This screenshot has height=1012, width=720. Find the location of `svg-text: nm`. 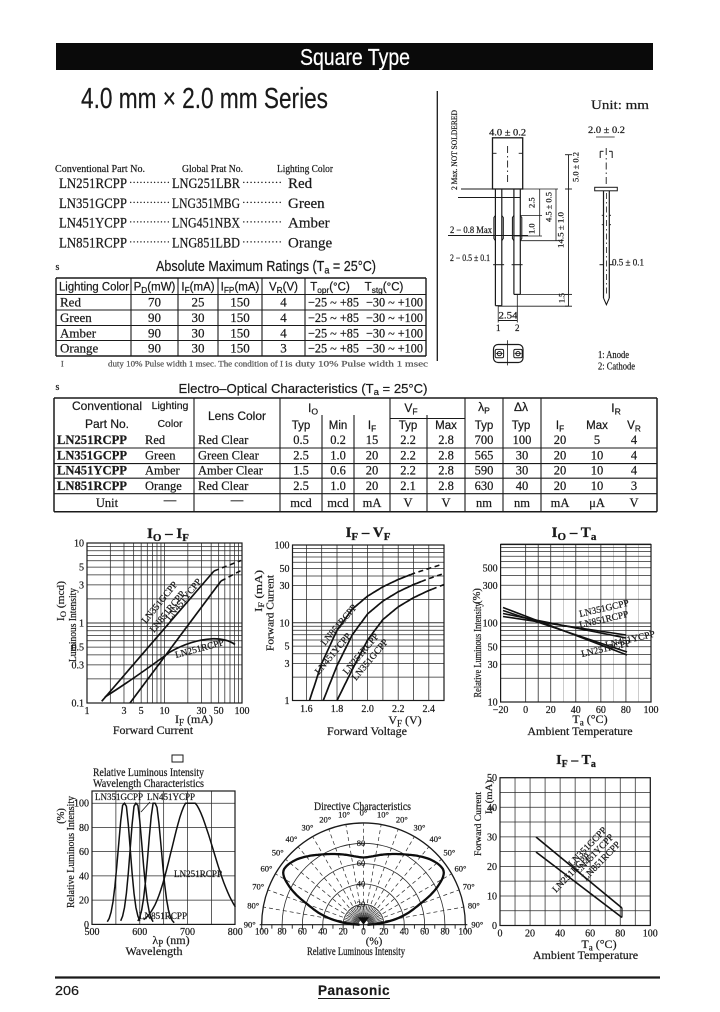

svg-text: nm is located at coordinates (484, 503).